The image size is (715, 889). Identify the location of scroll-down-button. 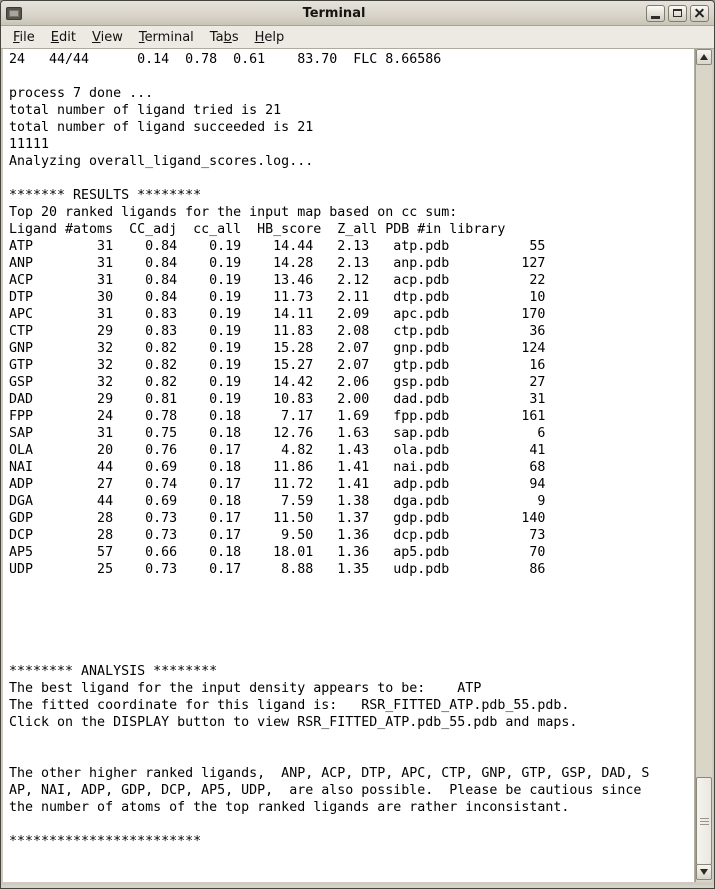
(704, 872).